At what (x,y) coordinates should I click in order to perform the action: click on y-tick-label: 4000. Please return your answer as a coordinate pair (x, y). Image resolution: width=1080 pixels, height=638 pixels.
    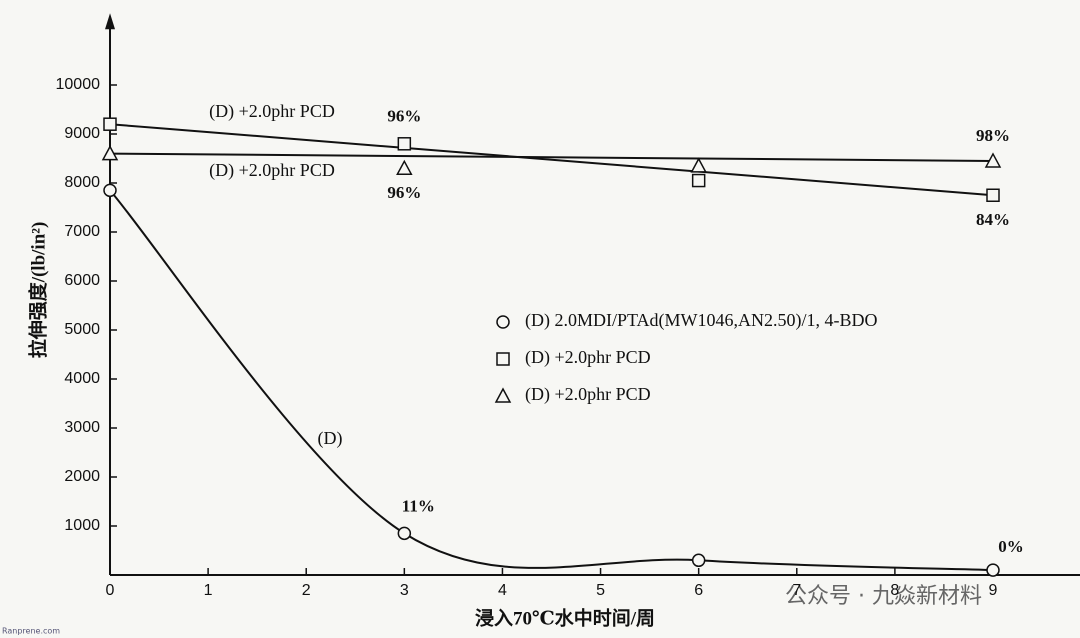
    Looking at the image, I should click on (82, 378).